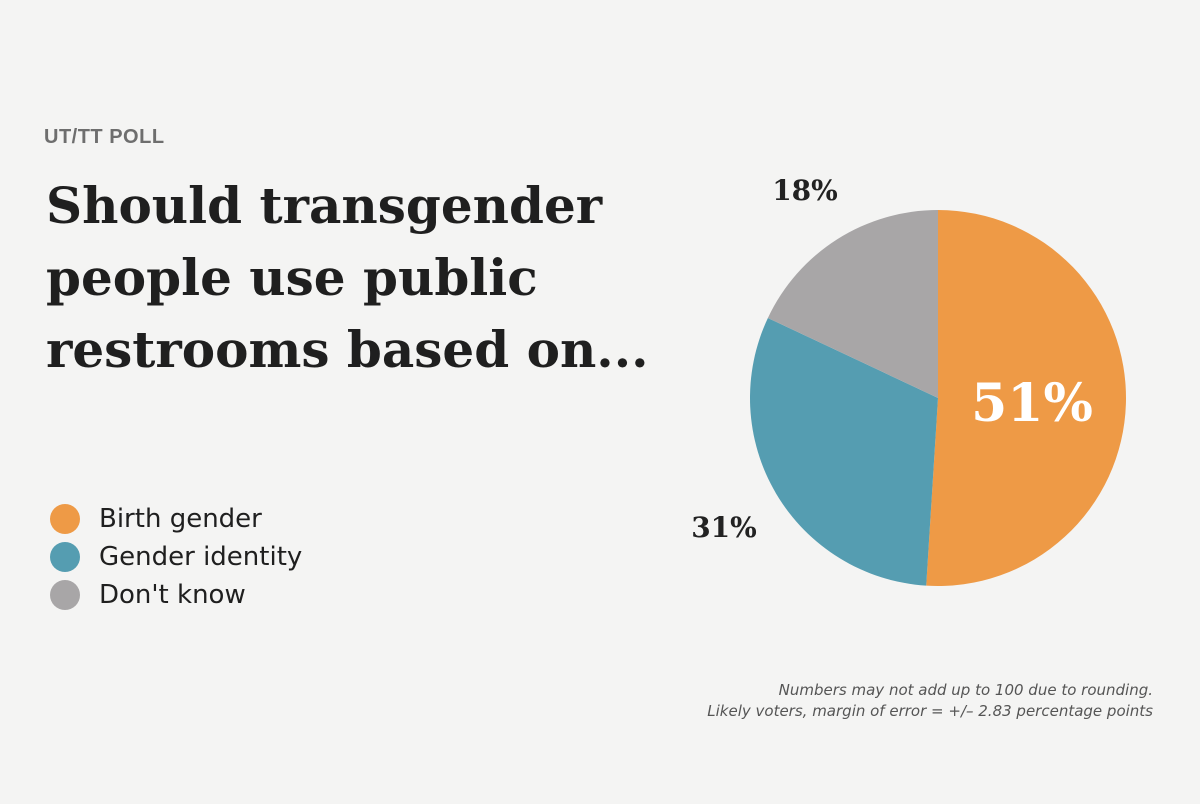 The height and width of the screenshot is (804, 1200). Describe the element at coordinates (172, 595) in the screenshot. I see `legend-label: Don't know` at that location.